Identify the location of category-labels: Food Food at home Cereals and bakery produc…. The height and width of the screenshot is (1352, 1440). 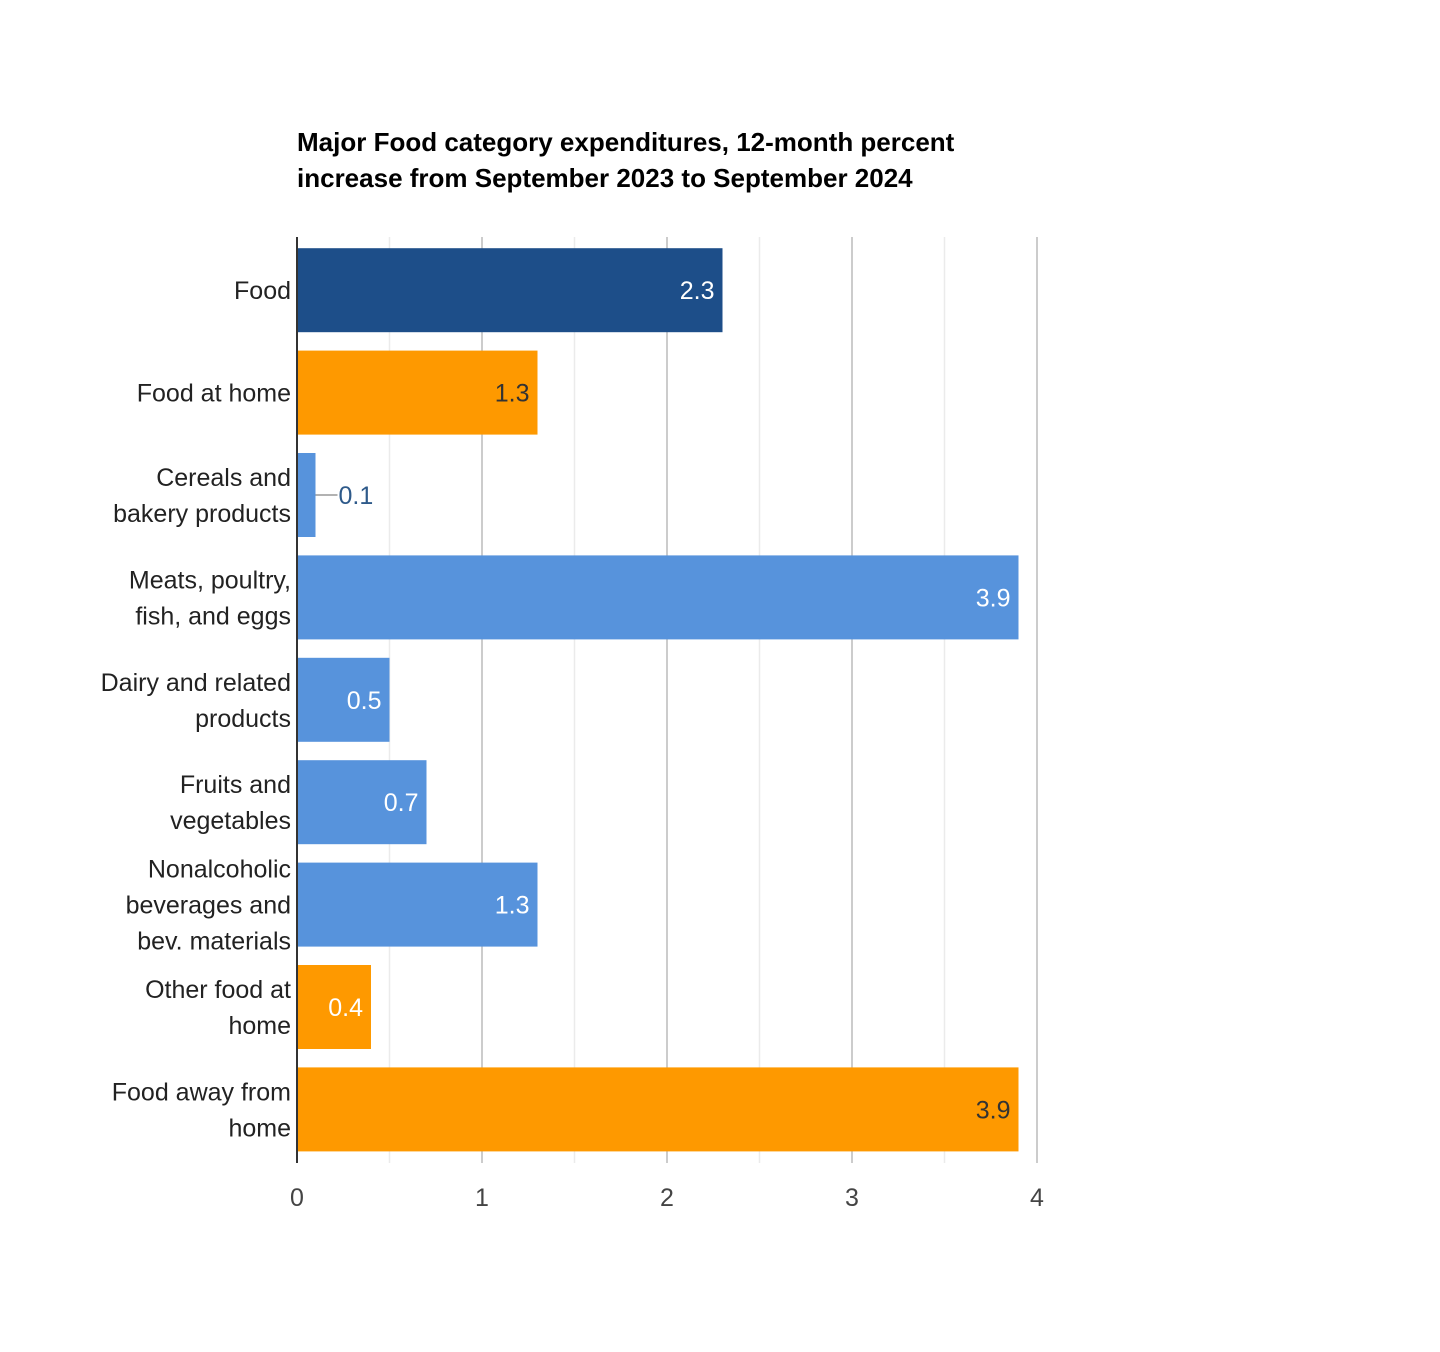
(196, 709).